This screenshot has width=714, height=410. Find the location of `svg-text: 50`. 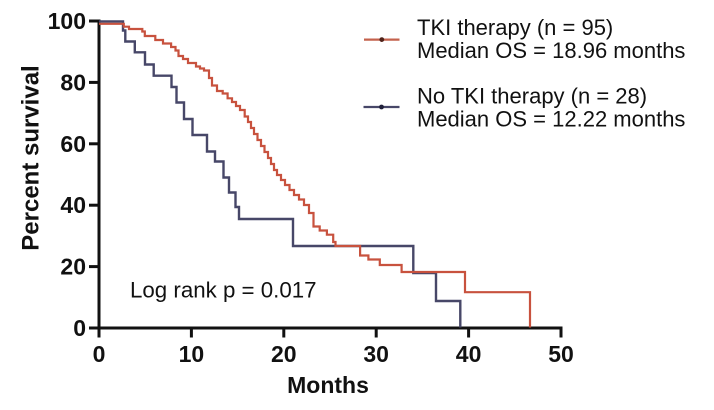

svg-text: 50 is located at coordinates (561, 354).